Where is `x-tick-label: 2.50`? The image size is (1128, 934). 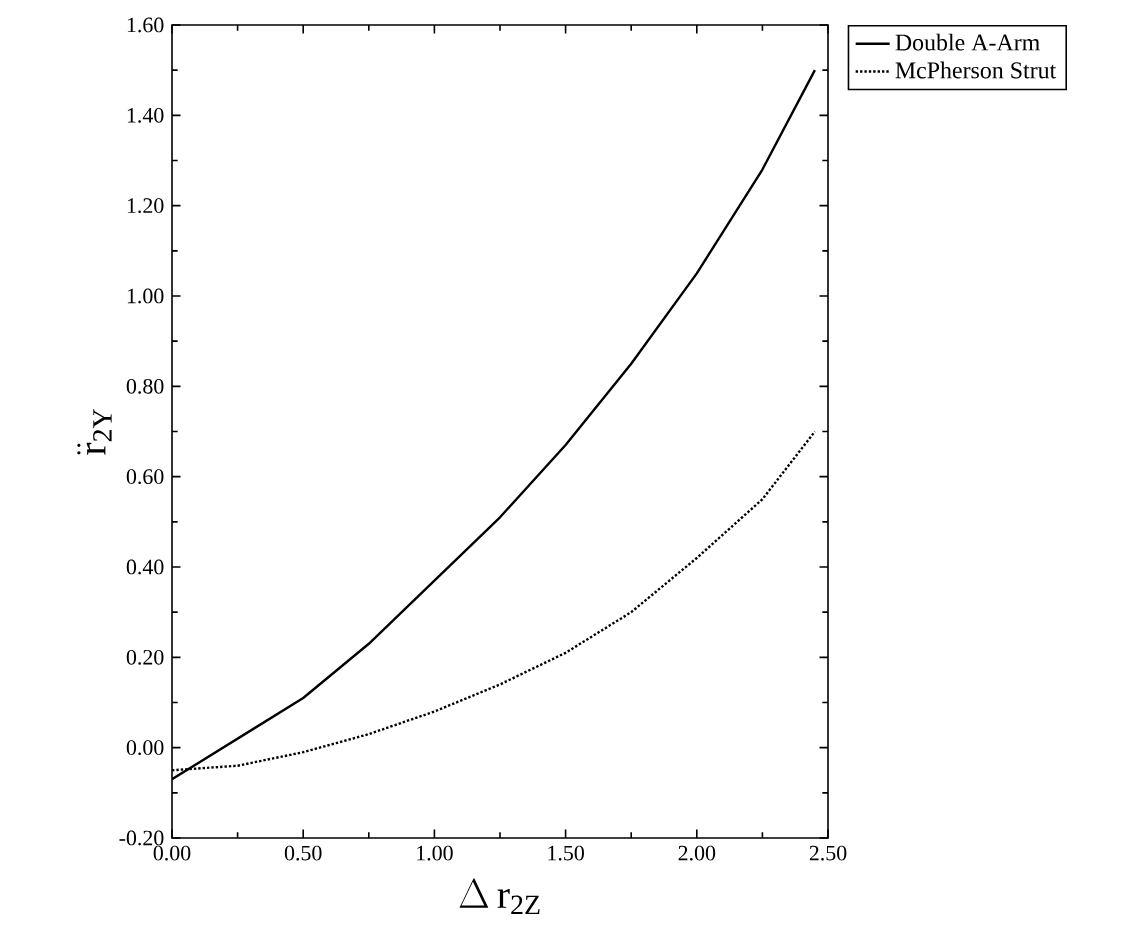 x-tick-label: 2.50 is located at coordinates (828, 853).